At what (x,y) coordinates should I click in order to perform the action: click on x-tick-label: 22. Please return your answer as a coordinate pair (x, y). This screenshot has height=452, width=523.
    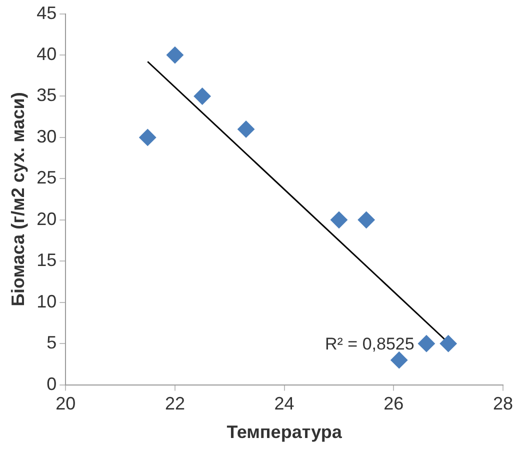
    Looking at the image, I should click on (174, 404).